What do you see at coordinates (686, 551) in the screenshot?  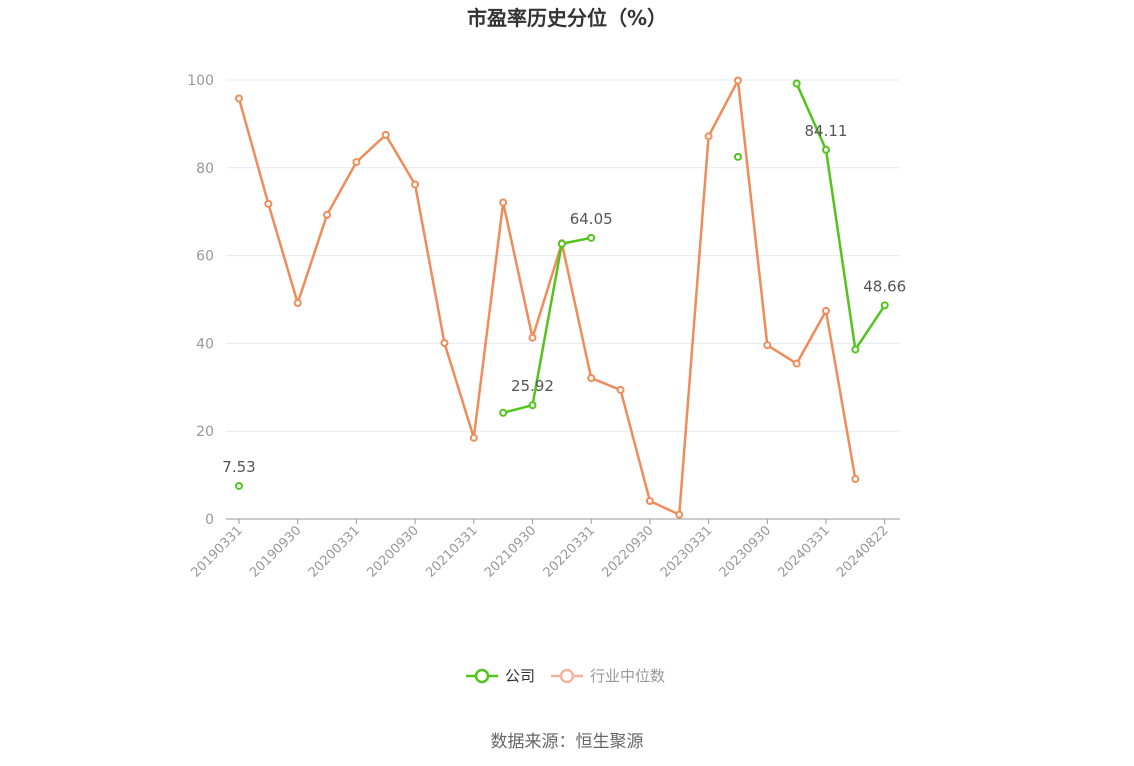 I see `x-tick-label: 20230331` at bounding box center [686, 551].